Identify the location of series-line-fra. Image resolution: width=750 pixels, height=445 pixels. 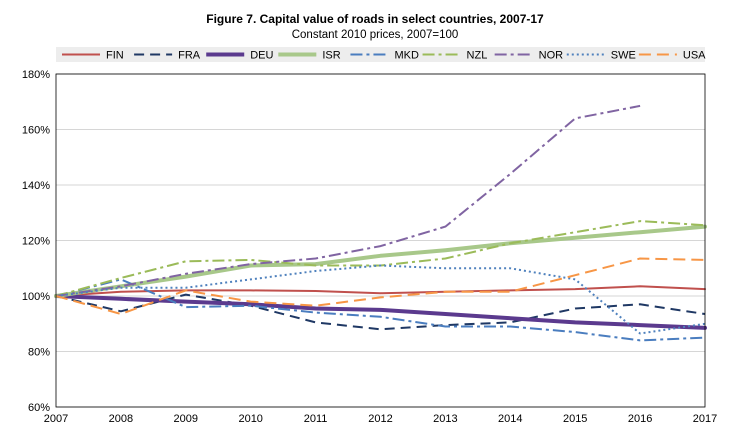
(380, 312).